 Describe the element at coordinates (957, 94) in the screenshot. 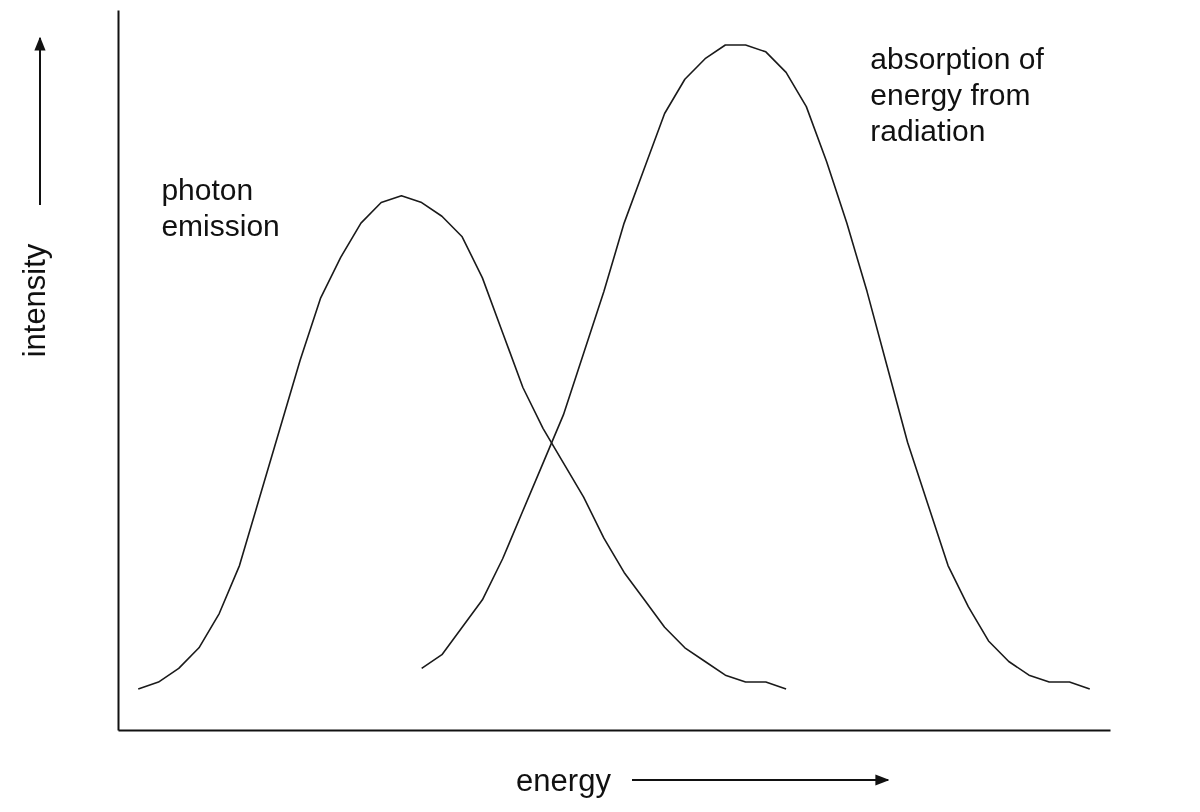

I see `series-label: absorption of energy from radiation` at that location.